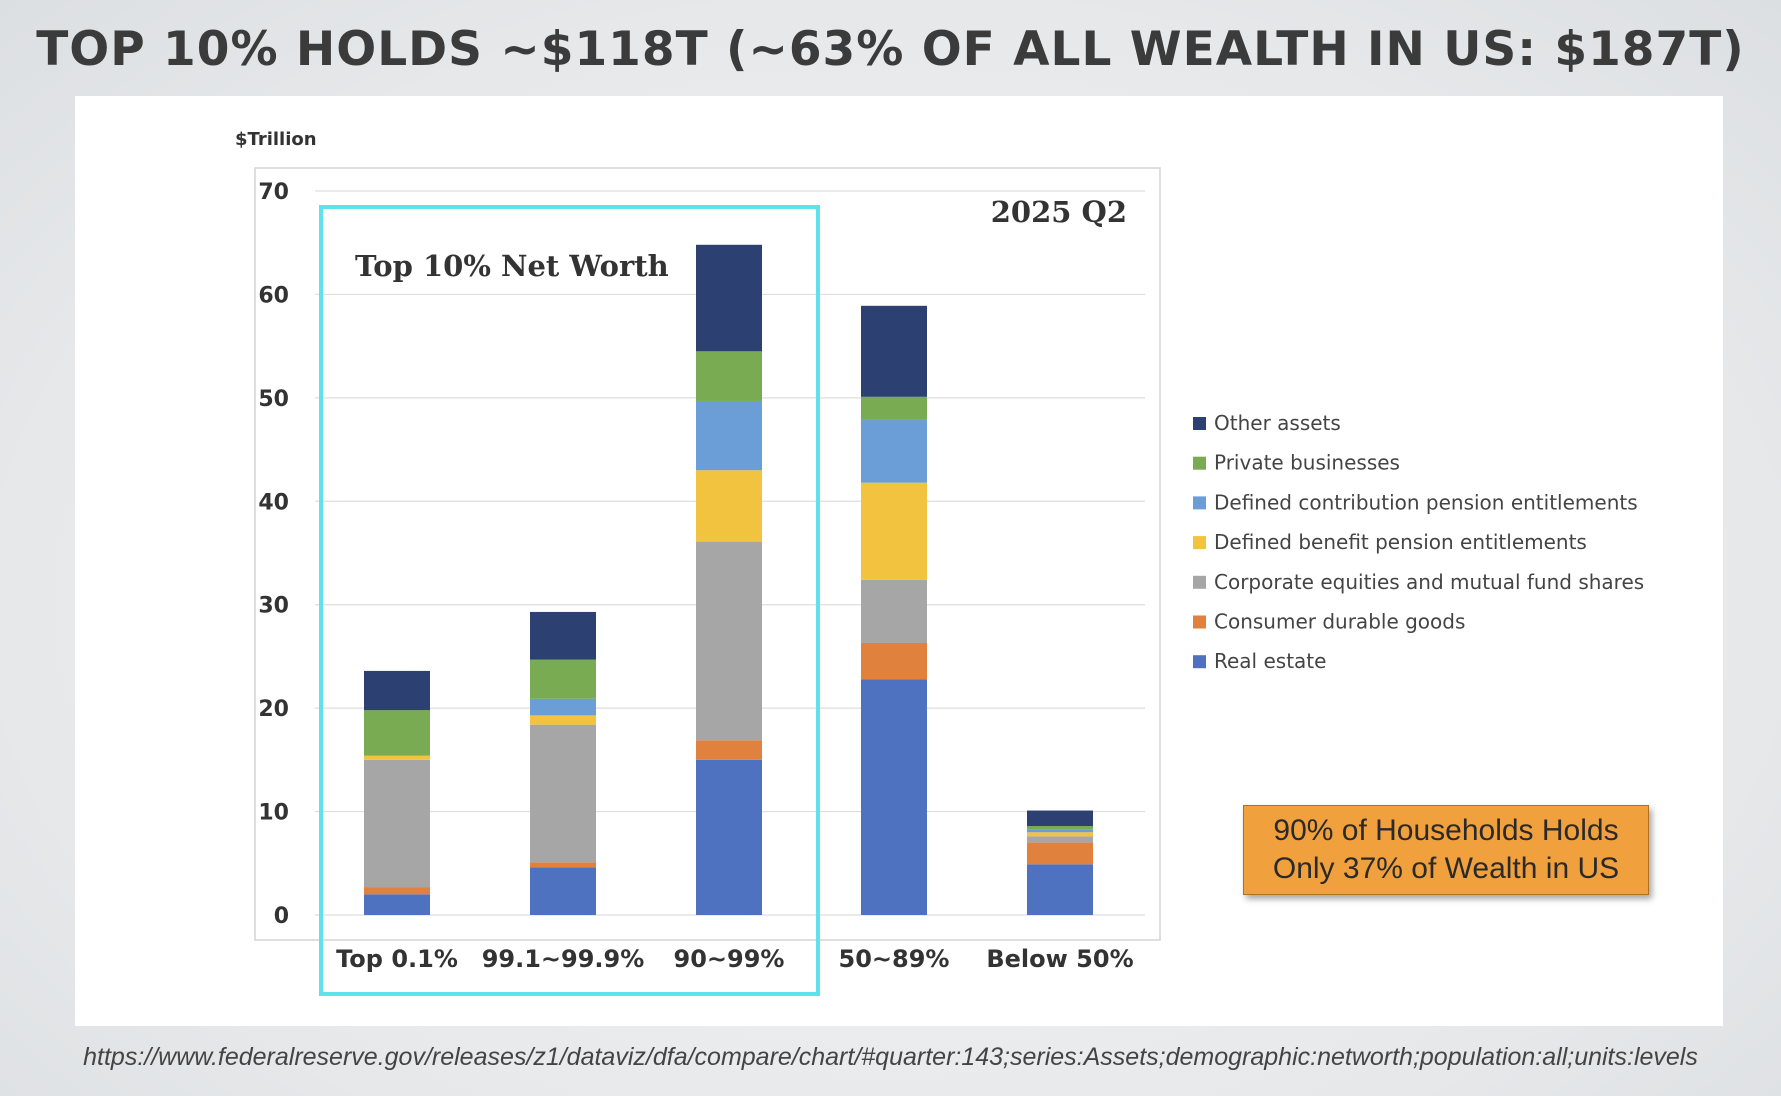  What do you see at coordinates (1270, 661) in the screenshot?
I see `legend-label: Real estate` at bounding box center [1270, 661].